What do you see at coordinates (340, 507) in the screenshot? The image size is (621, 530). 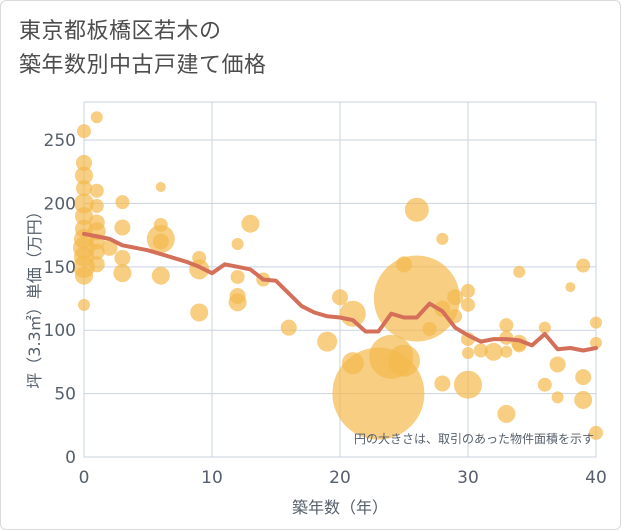 I see `x-axis-label: 築年数（年）` at bounding box center [340, 507].